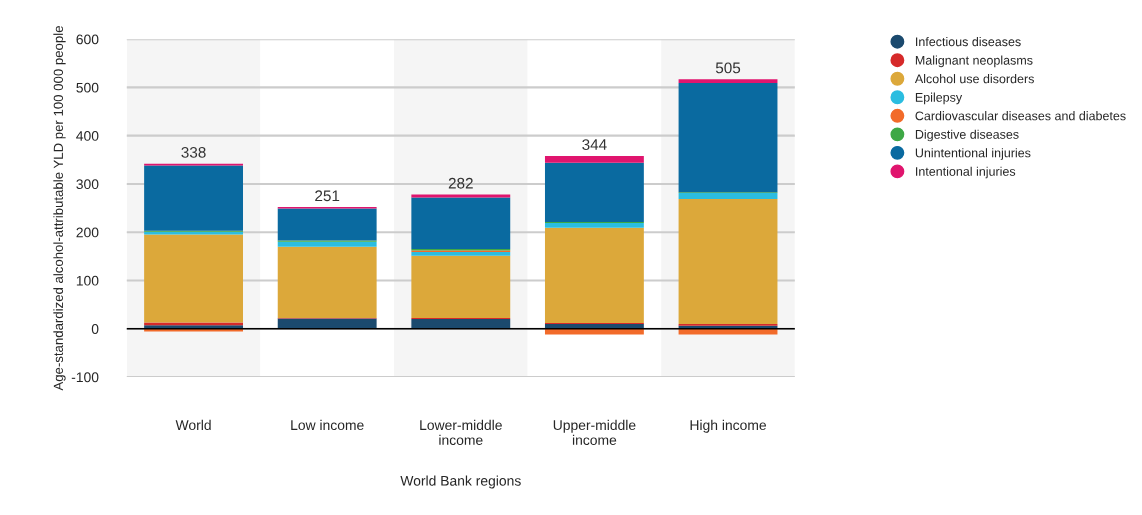 Image resolution: width=1142 pixels, height=515 pixels. I want to click on y-tick-label: -100, so click(85, 377).